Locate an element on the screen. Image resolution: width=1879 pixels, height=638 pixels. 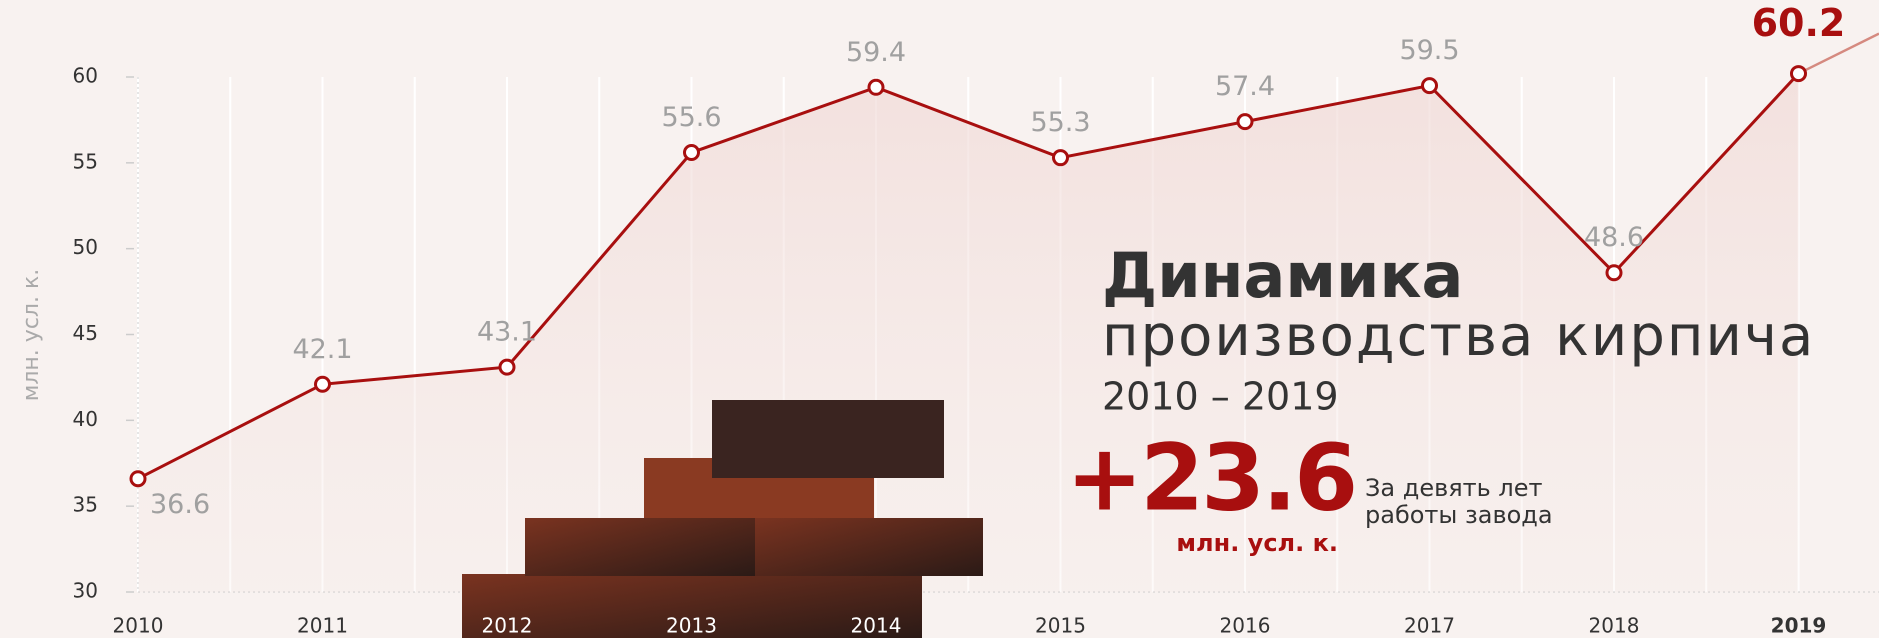
period: 2010 – 2019 is located at coordinates (1220, 397).